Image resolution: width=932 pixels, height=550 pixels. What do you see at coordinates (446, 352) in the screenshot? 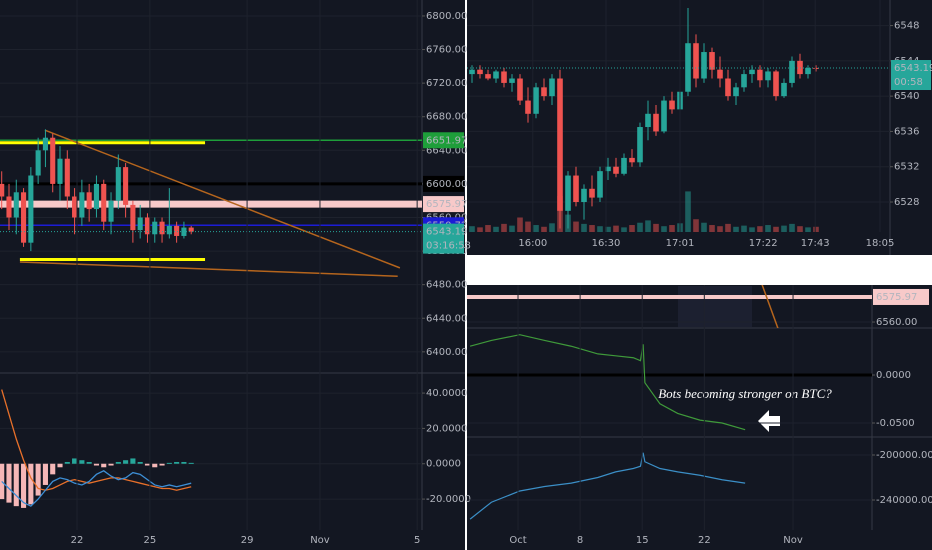
I see `y-tick-label: 6400.00` at bounding box center [446, 352].